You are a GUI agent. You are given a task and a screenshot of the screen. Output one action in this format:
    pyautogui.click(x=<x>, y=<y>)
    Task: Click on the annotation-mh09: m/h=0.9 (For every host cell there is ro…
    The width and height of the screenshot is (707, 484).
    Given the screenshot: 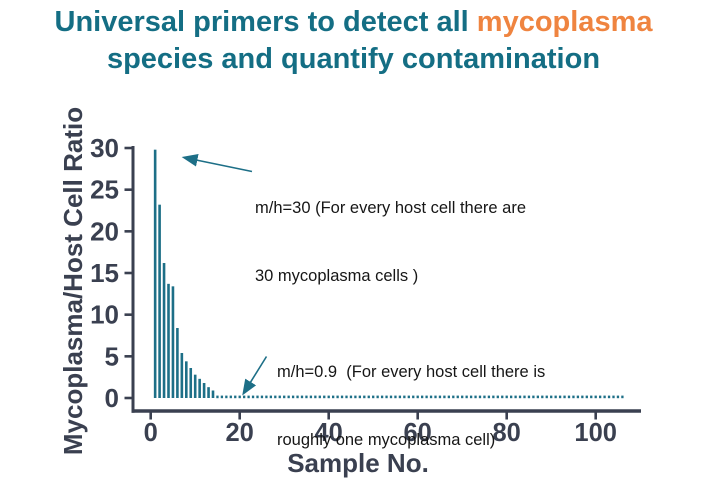 What is the action you would take?
    pyautogui.click(x=411, y=400)
    